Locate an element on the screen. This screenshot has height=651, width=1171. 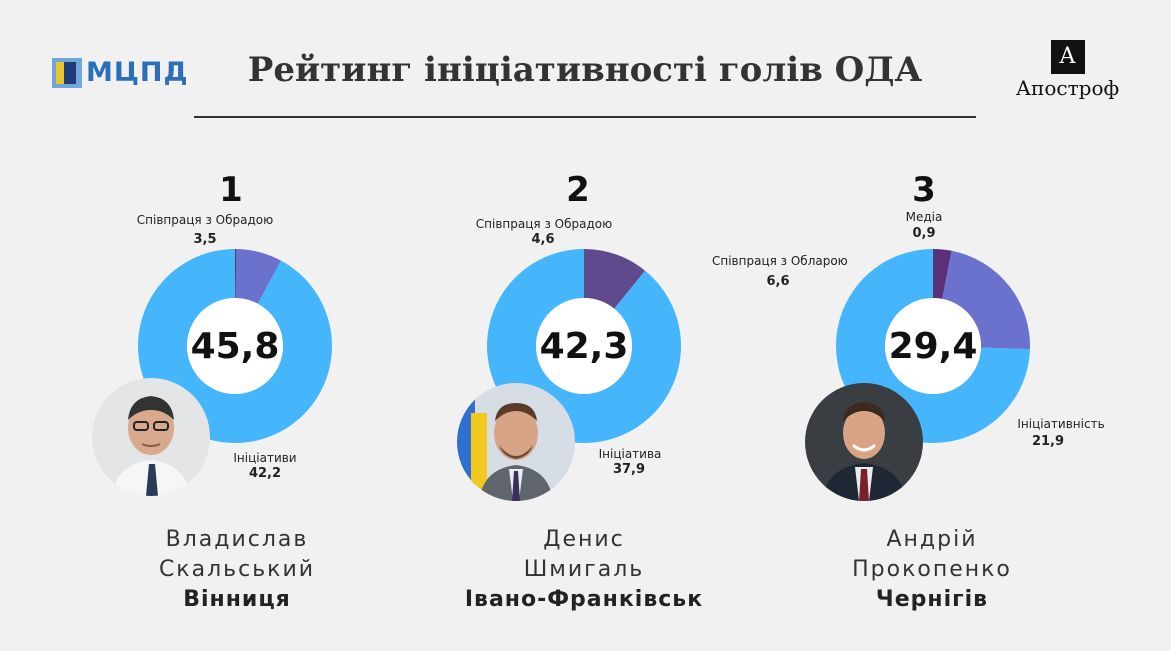
chart-2-label-initiative: Ініціатива is located at coordinates (630, 454).